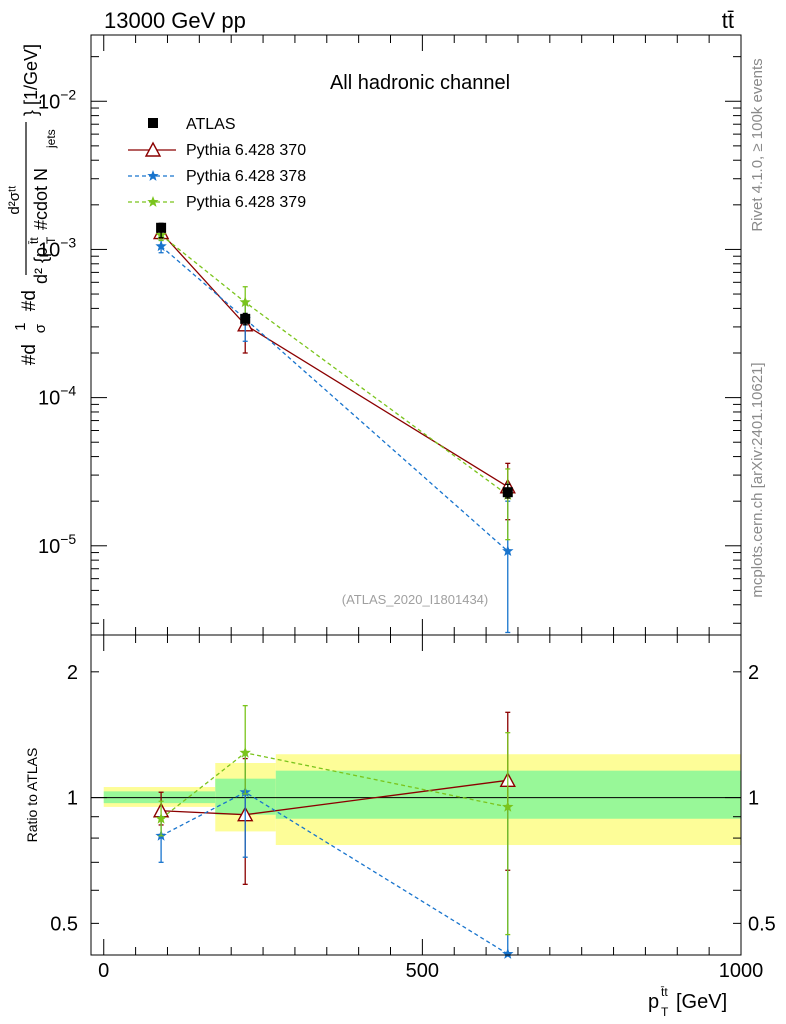 The height and width of the screenshot is (1024, 786). Describe the element at coordinates (153, 149) in the screenshot. I see `legend-370-marker` at that location.